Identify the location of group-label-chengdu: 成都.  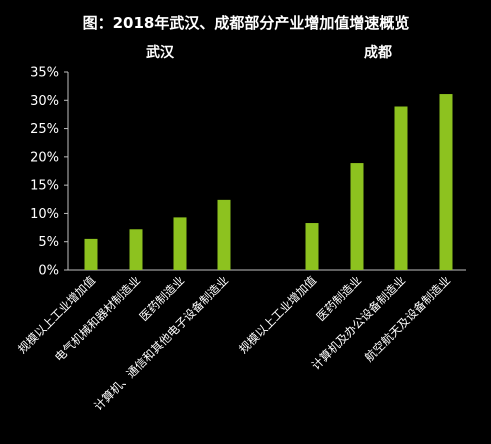
(378, 52).